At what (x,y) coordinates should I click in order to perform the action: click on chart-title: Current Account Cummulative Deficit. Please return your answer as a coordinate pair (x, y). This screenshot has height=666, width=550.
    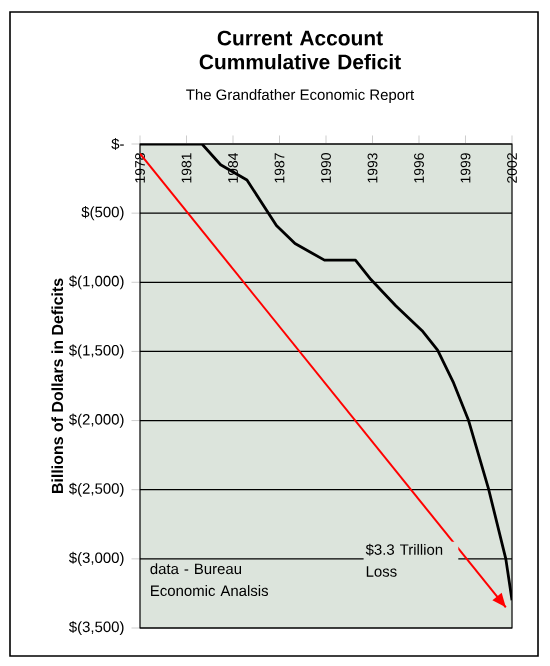
    Looking at the image, I should click on (300, 50).